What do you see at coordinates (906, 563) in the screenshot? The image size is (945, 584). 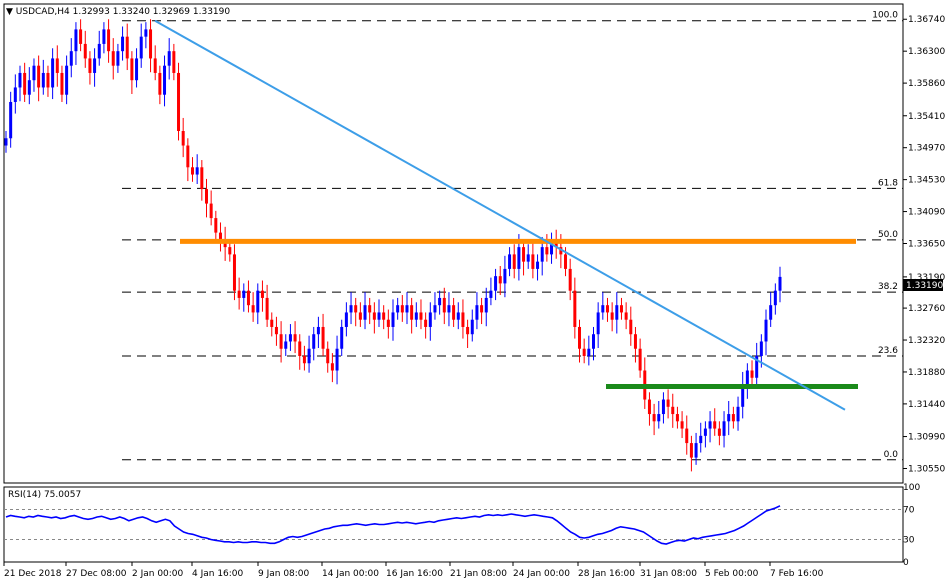 I see `rsi-tick-label: 0` at bounding box center [906, 563].